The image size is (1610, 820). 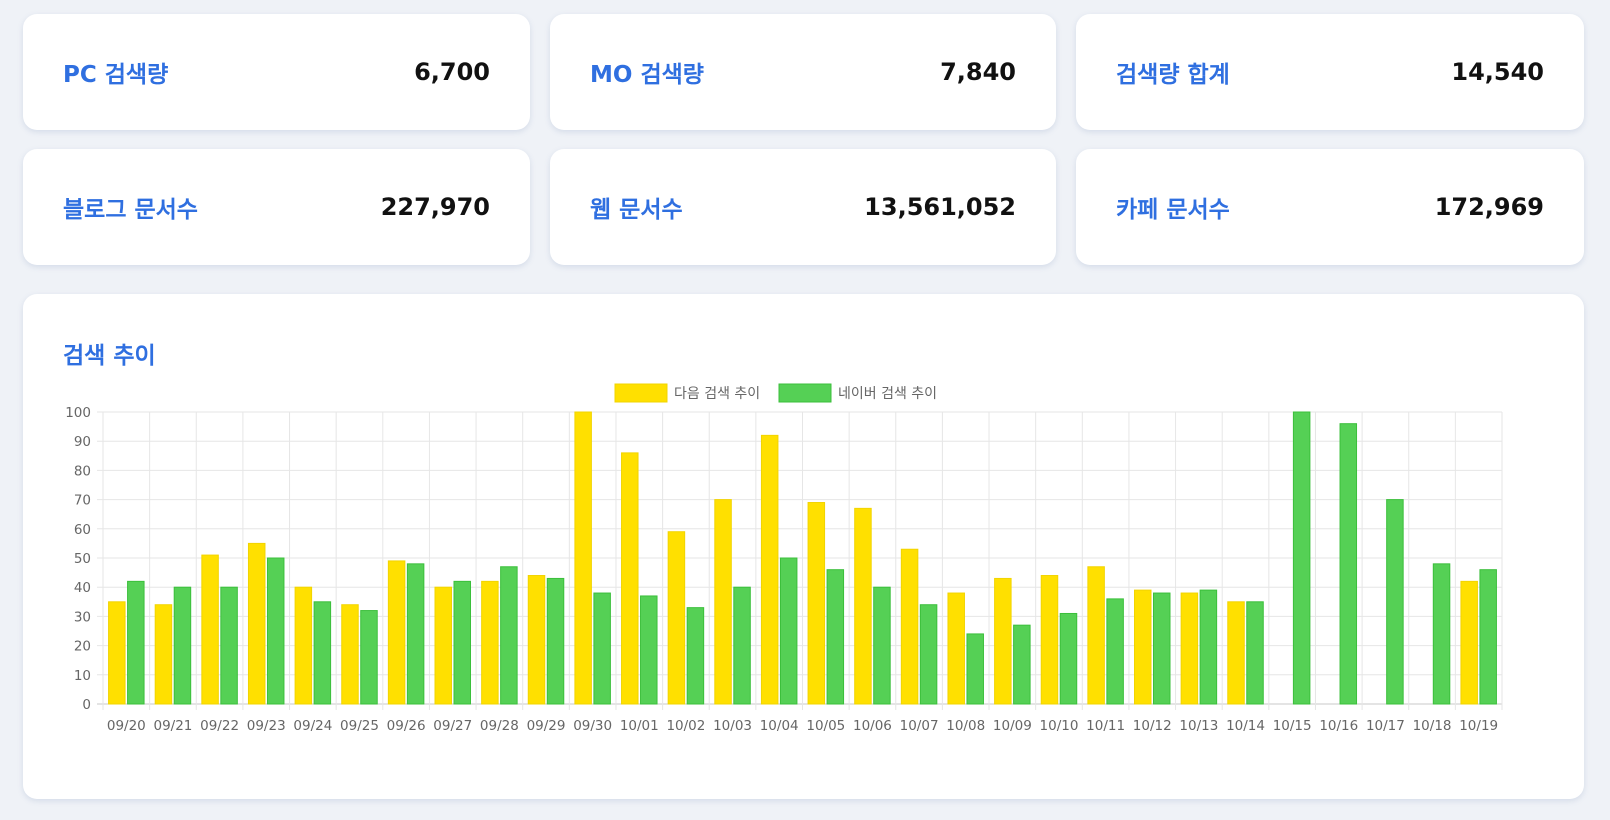 I want to click on y-tick-label: 0, so click(x=86, y=705).